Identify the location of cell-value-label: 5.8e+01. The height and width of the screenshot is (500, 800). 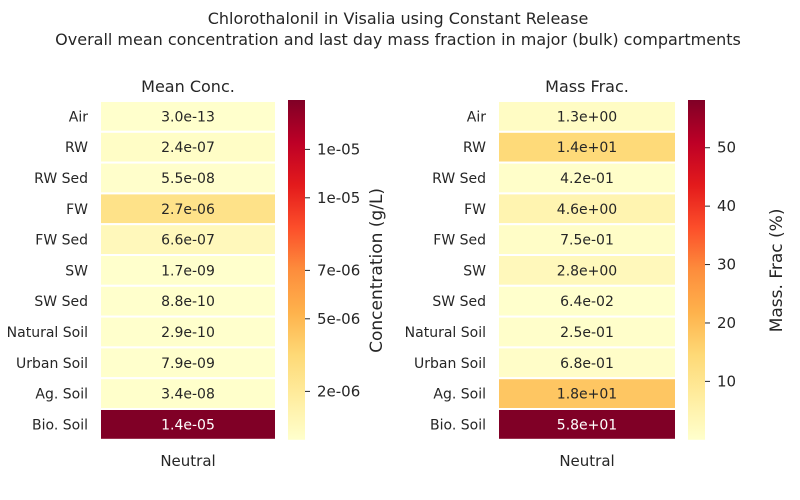
(587, 425).